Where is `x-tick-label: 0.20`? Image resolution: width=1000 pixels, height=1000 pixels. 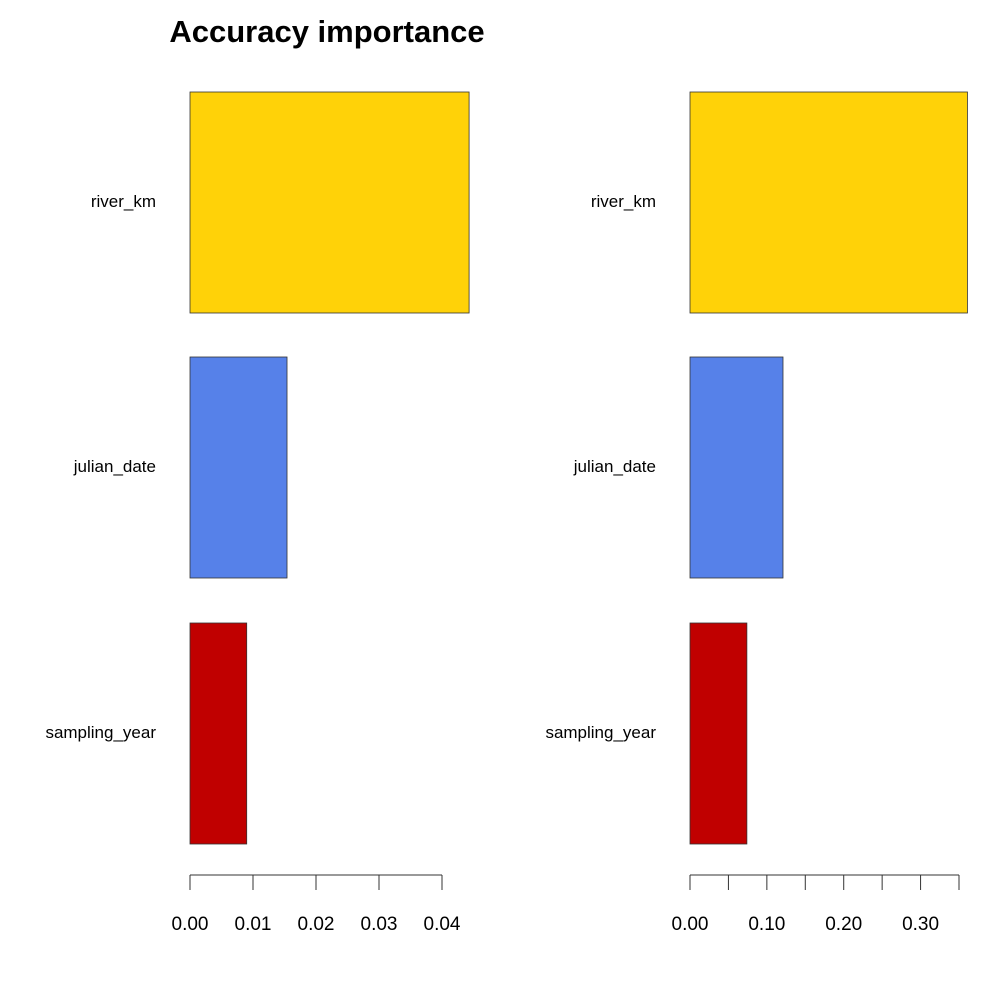
x-tick-label: 0.20 is located at coordinates (843, 924).